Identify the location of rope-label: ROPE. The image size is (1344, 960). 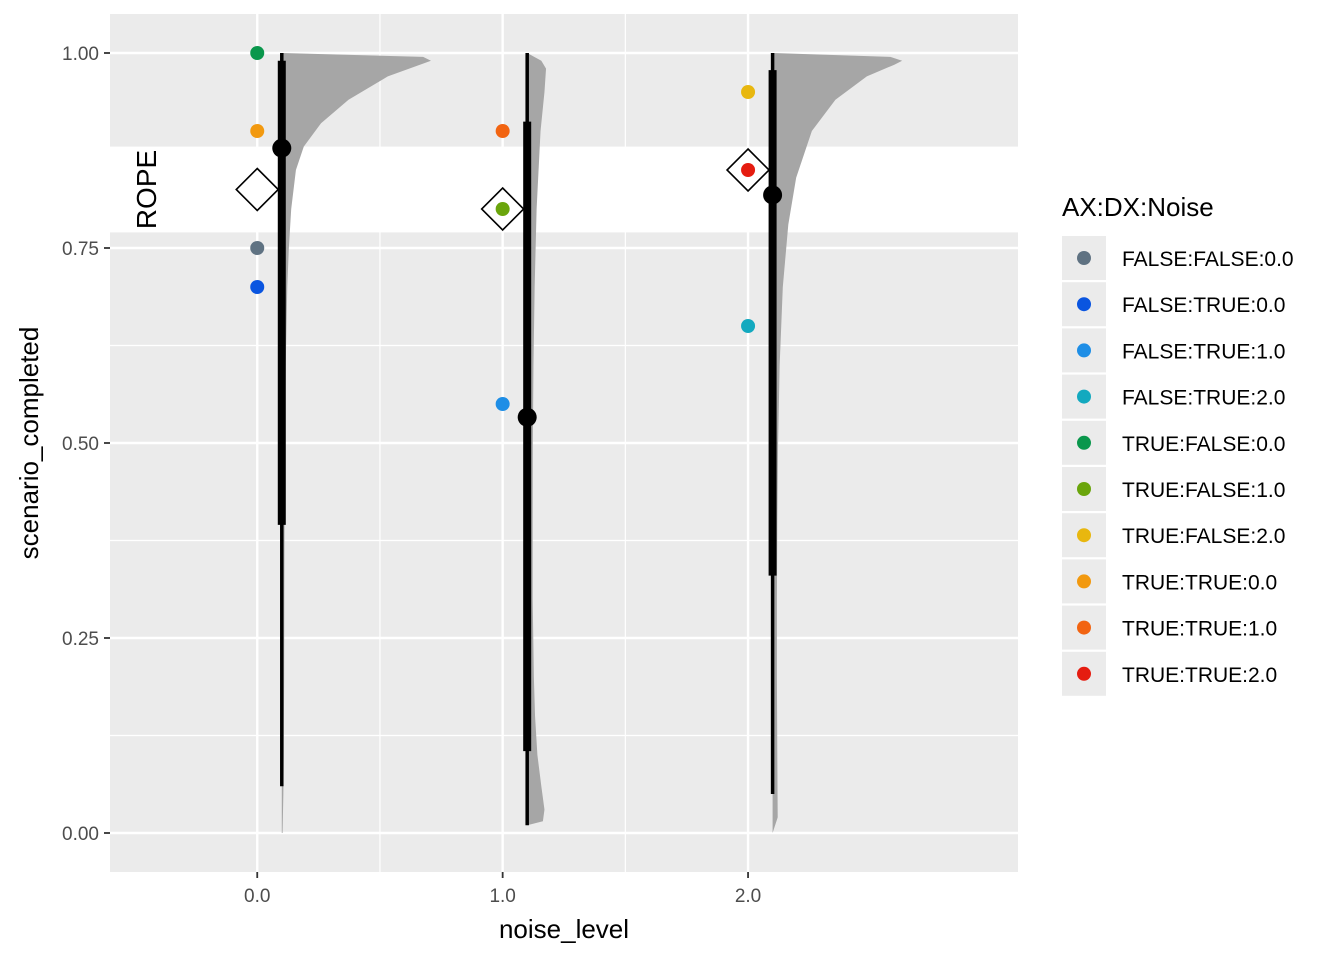
(146, 189).